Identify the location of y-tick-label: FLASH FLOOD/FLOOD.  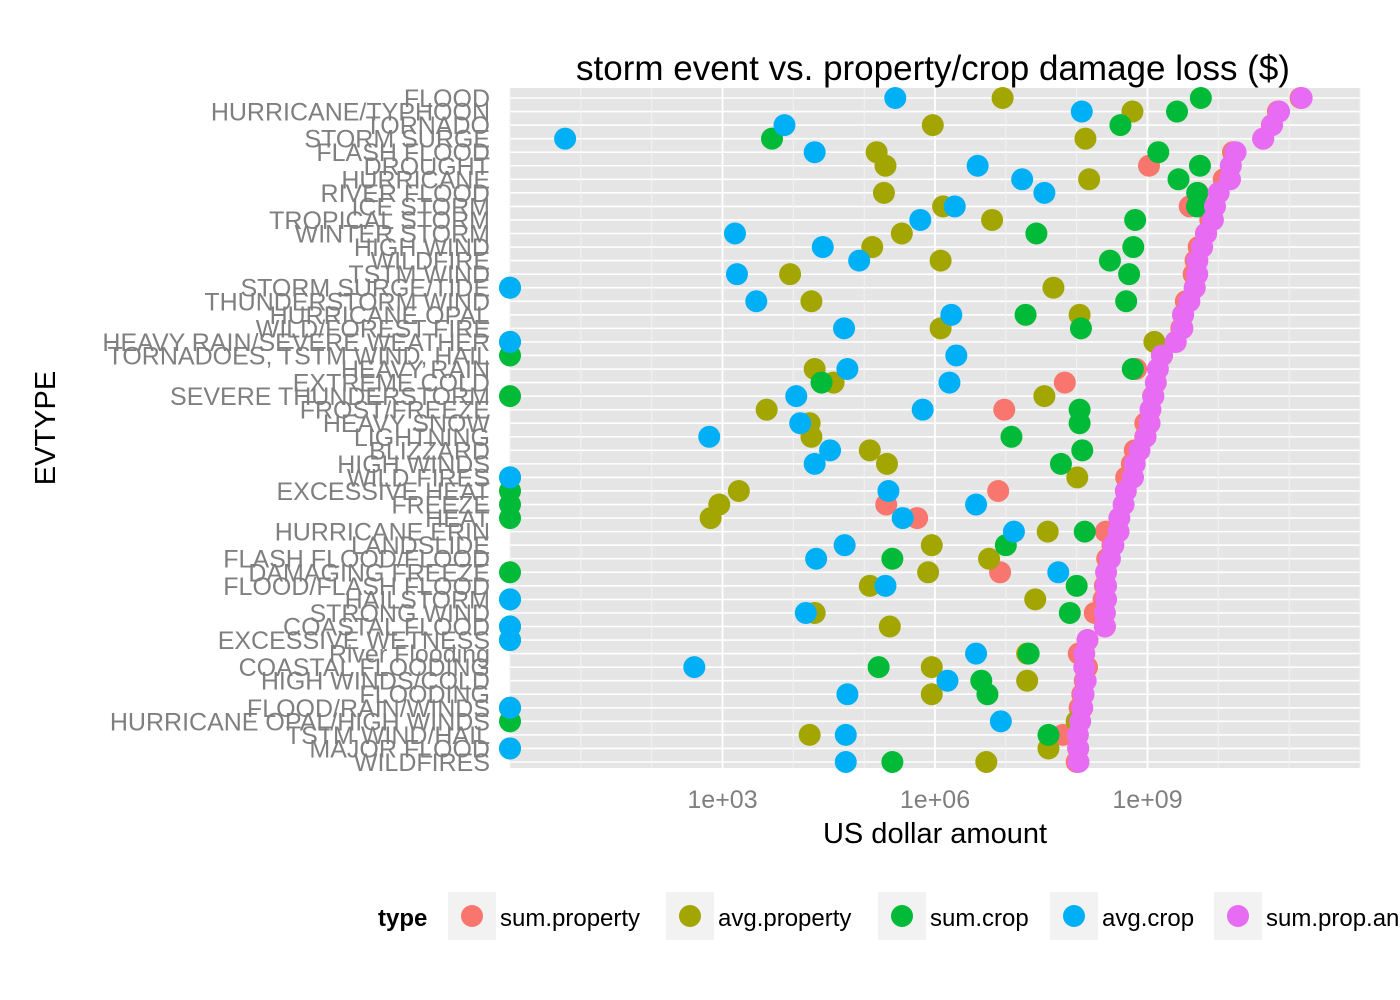
(356, 560).